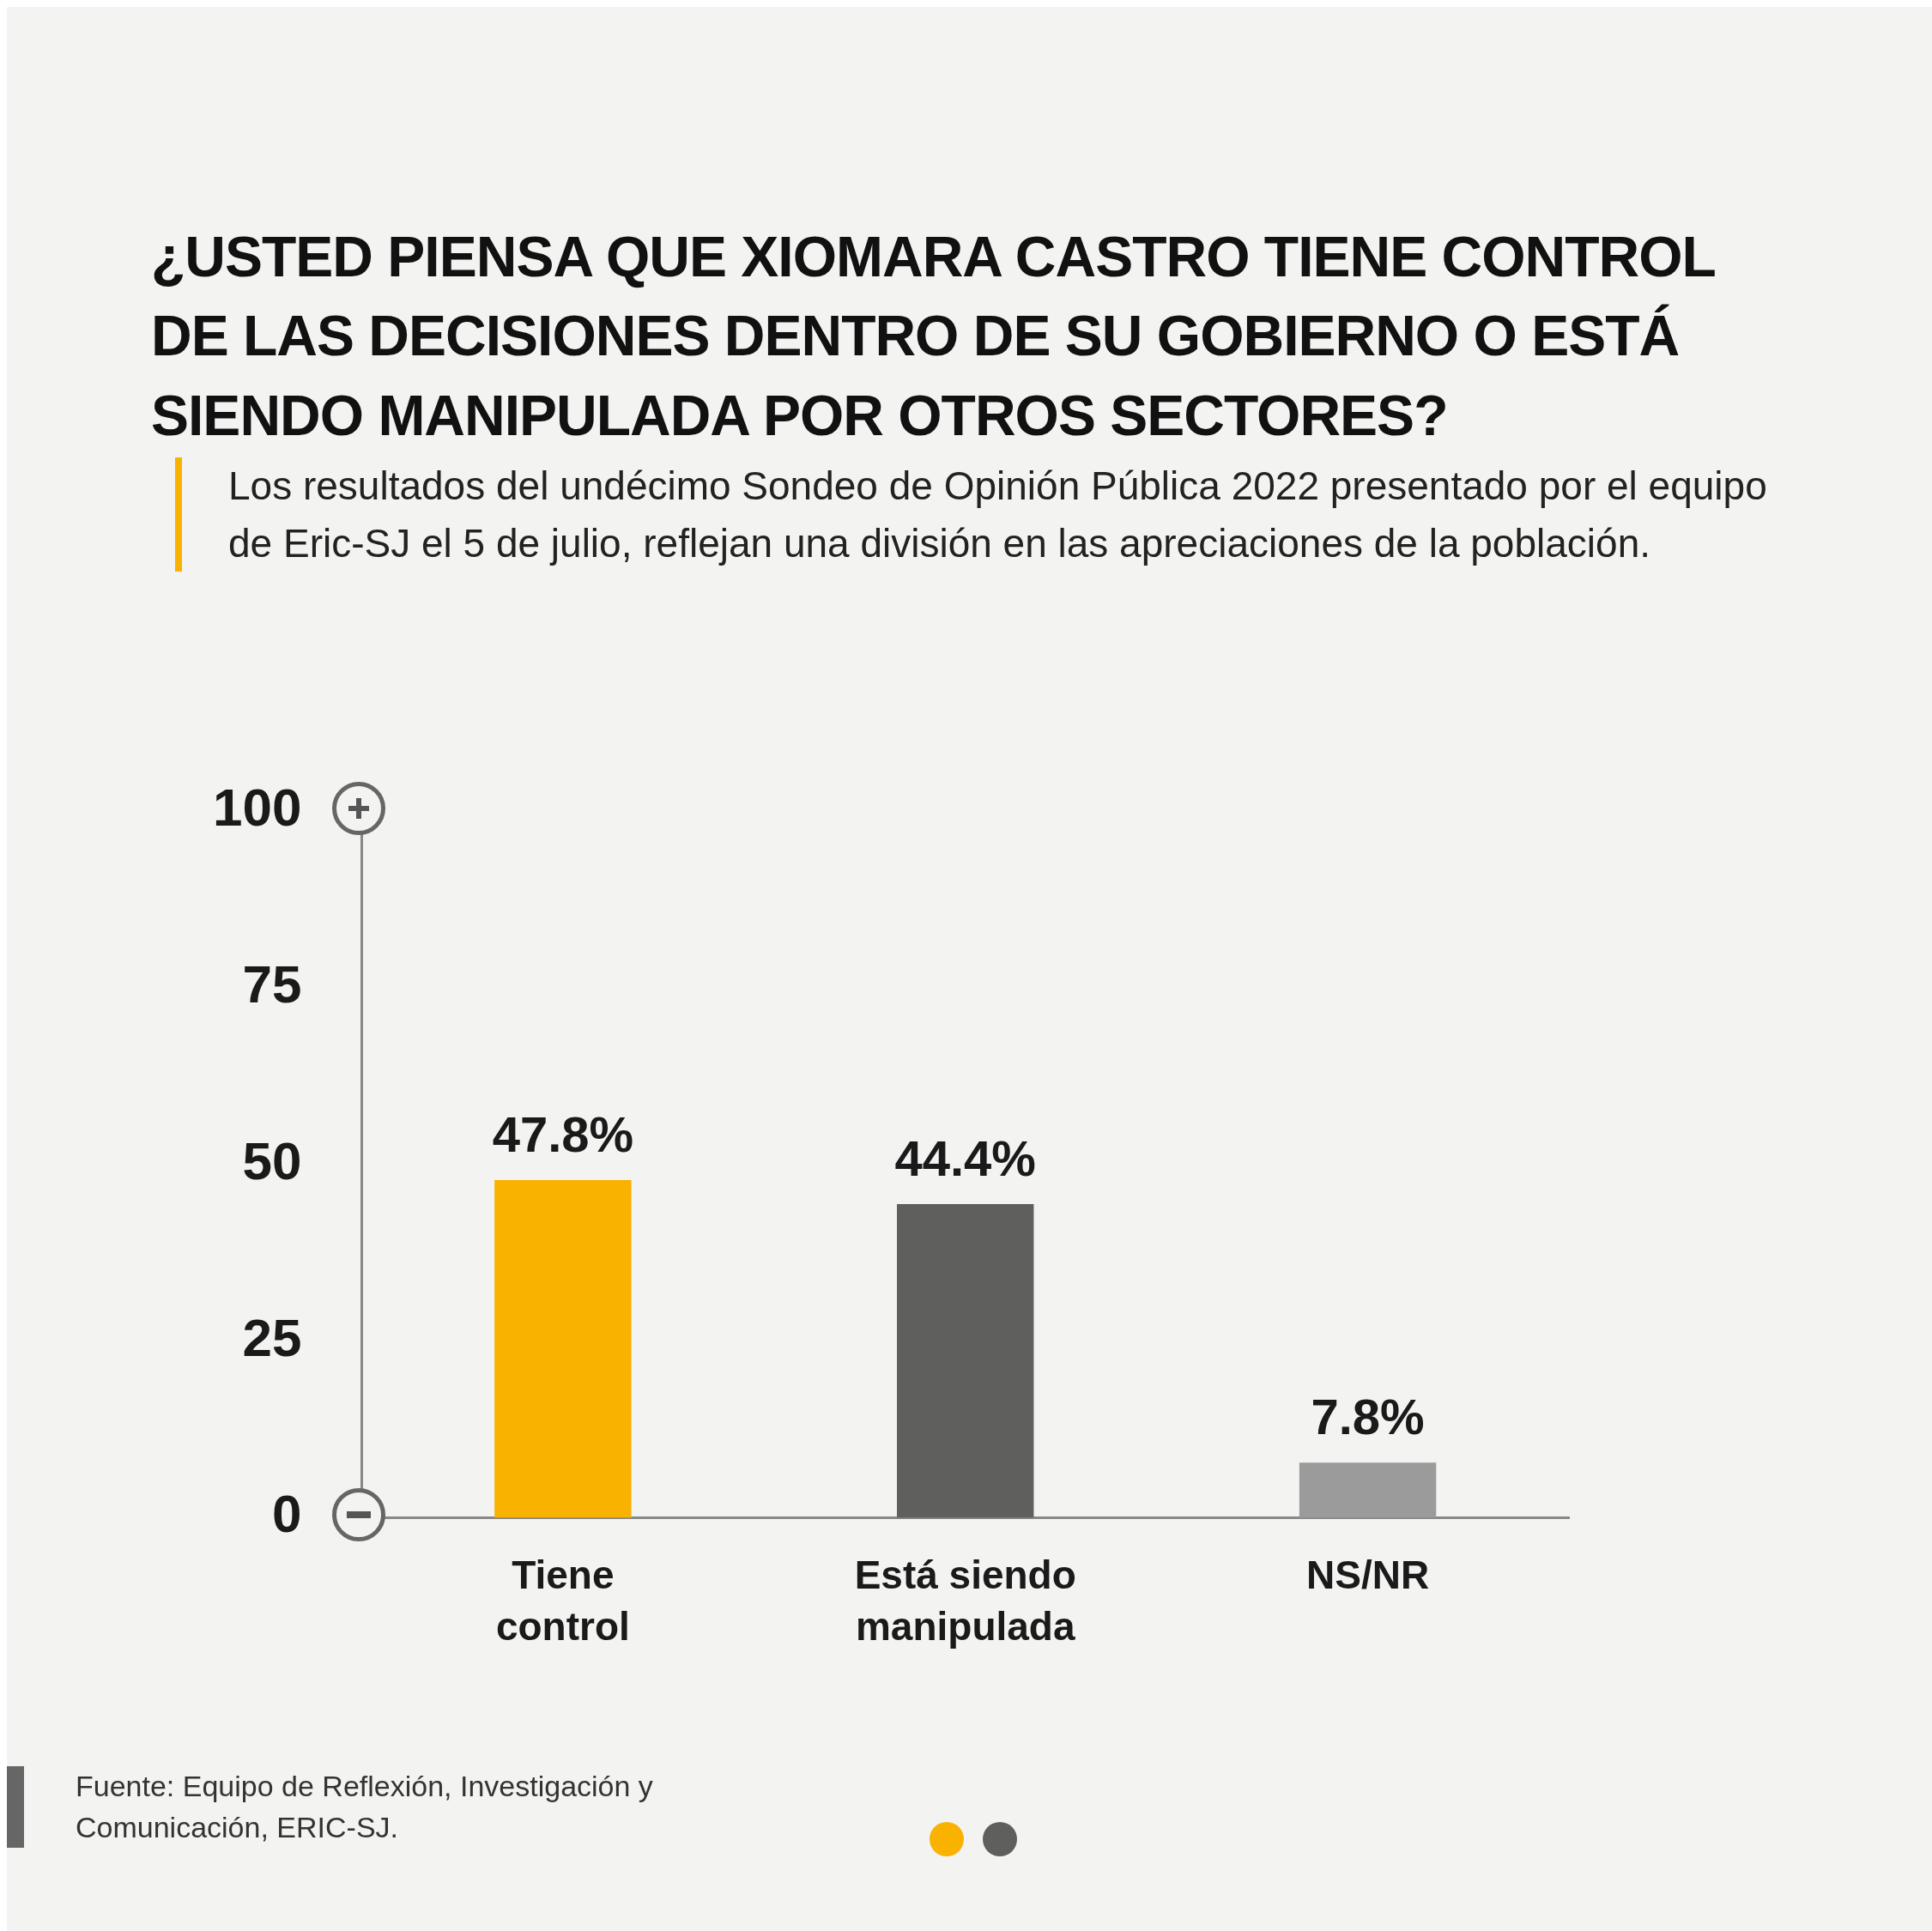  What do you see at coordinates (286, 1514) in the screenshot?
I see `y-tick-label: 0` at bounding box center [286, 1514].